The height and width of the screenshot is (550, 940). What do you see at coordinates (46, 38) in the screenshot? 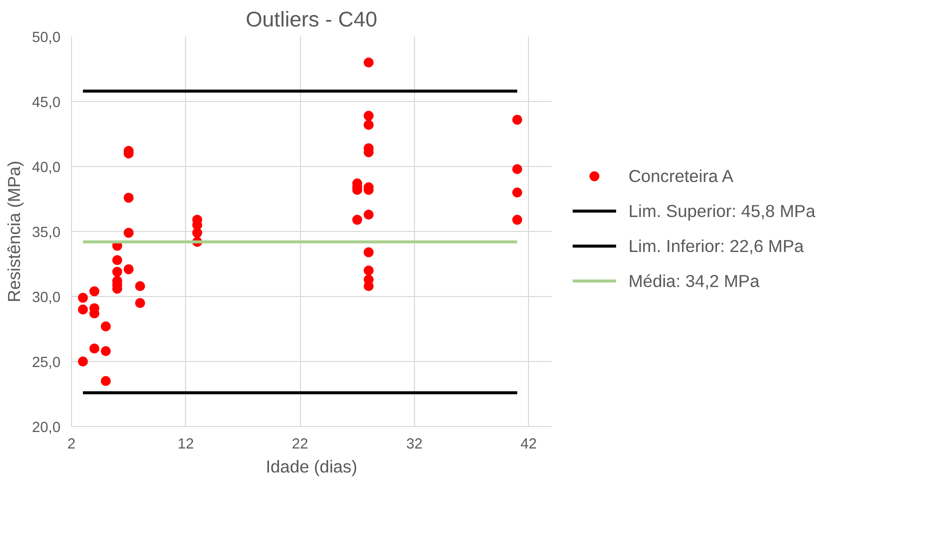
I see `y-tick-label: 50,0` at bounding box center [46, 38].